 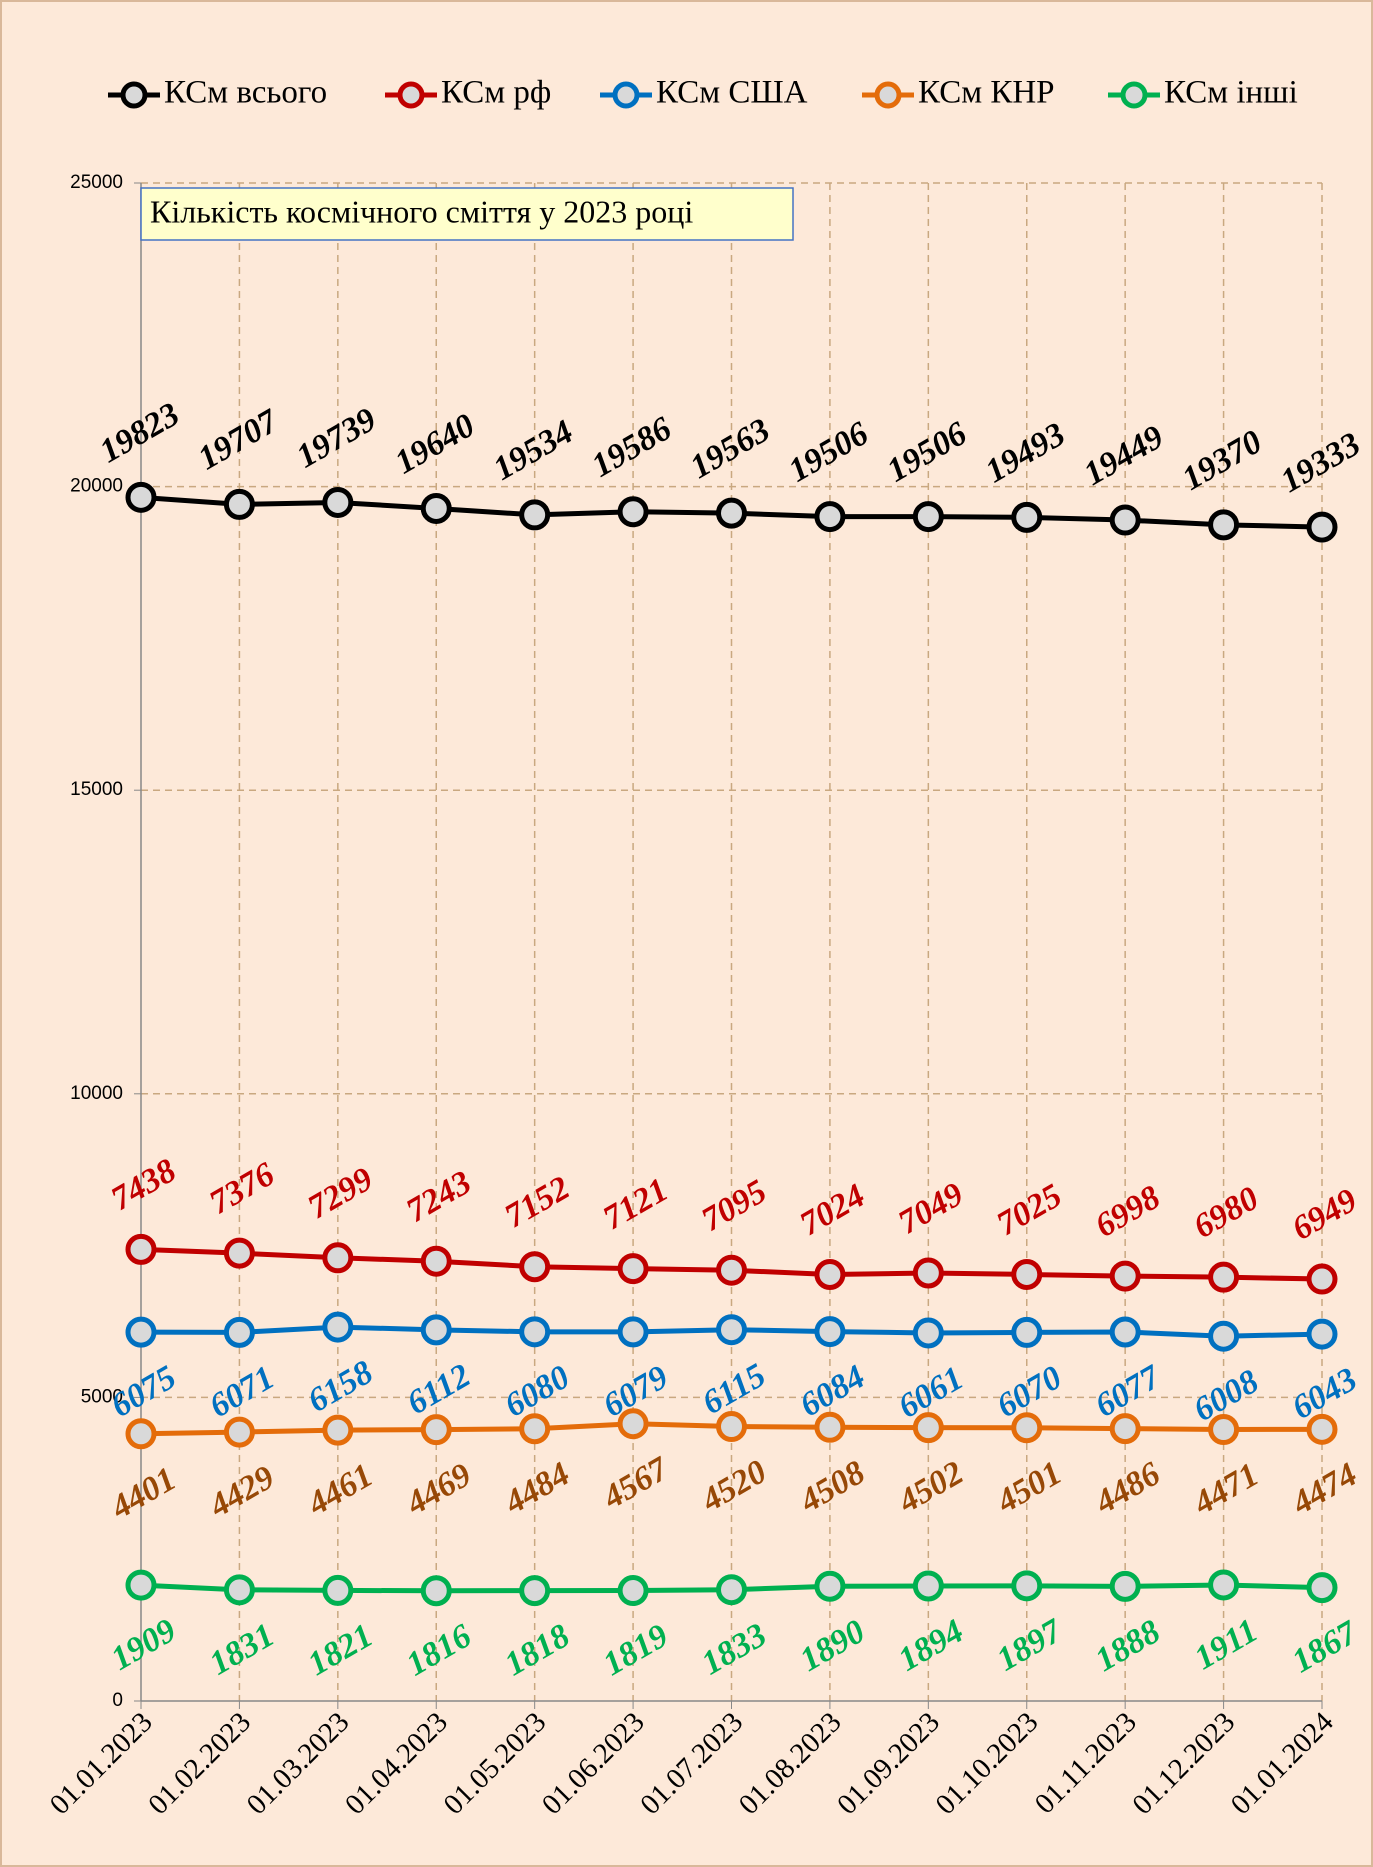 I want to click on y-tick-label: 5000, so click(x=102, y=1396).